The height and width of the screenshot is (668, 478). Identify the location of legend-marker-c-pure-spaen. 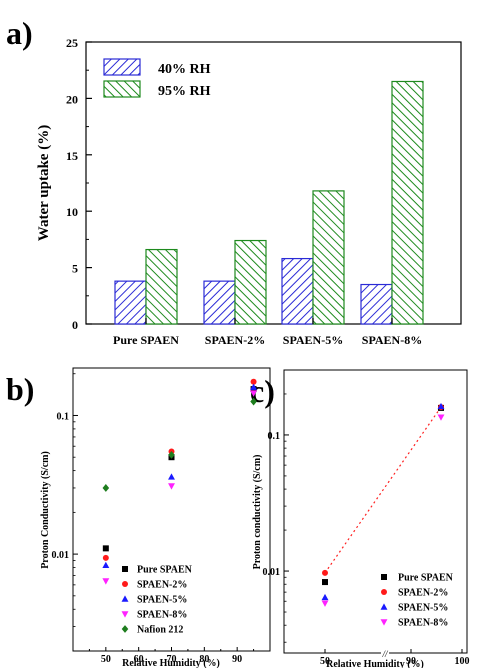
(384, 577).